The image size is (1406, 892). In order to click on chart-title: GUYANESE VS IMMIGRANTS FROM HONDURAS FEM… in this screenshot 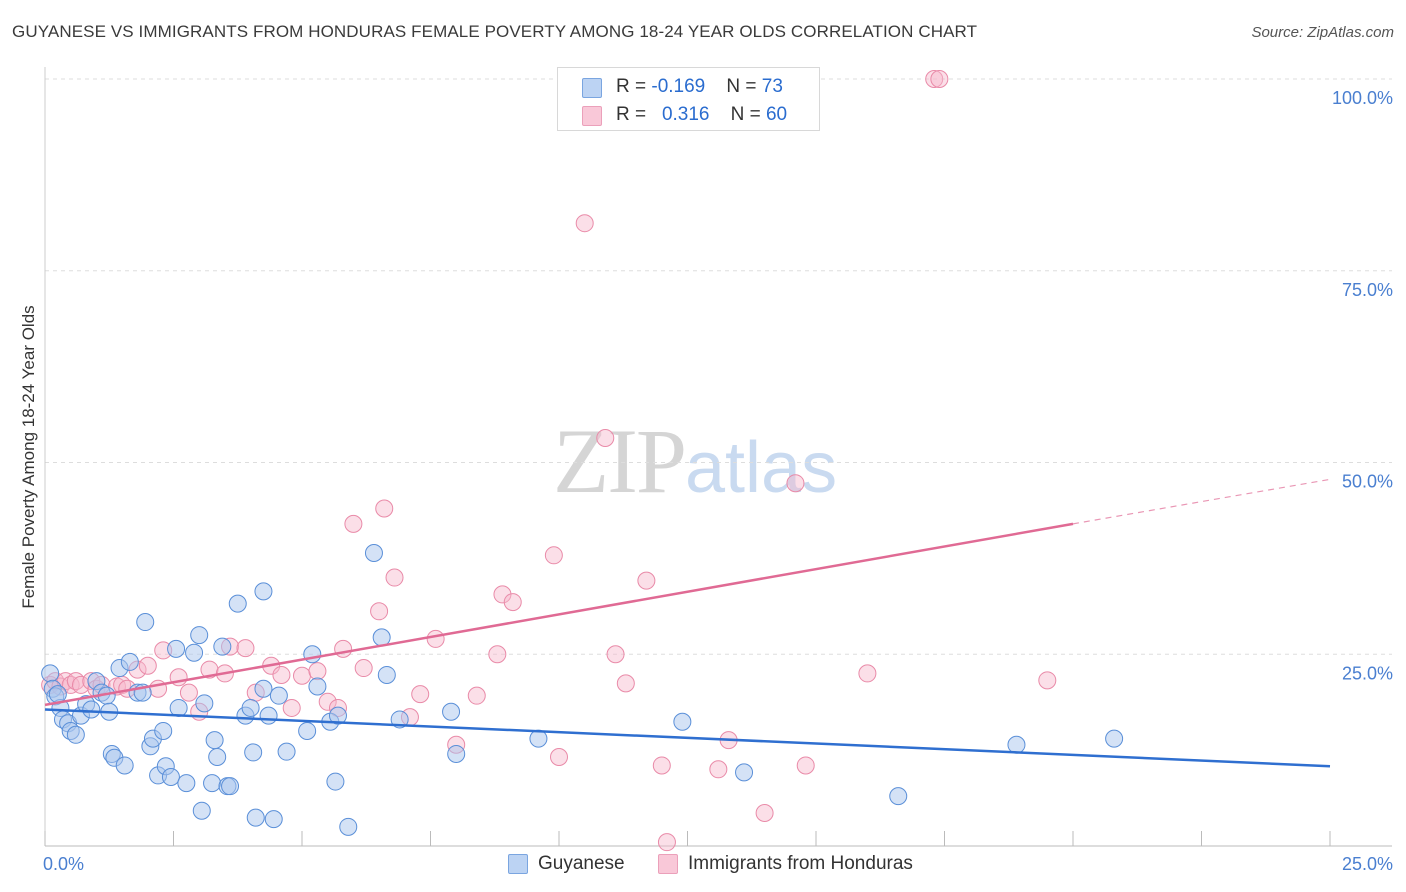, I will do `click(495, 31)`.